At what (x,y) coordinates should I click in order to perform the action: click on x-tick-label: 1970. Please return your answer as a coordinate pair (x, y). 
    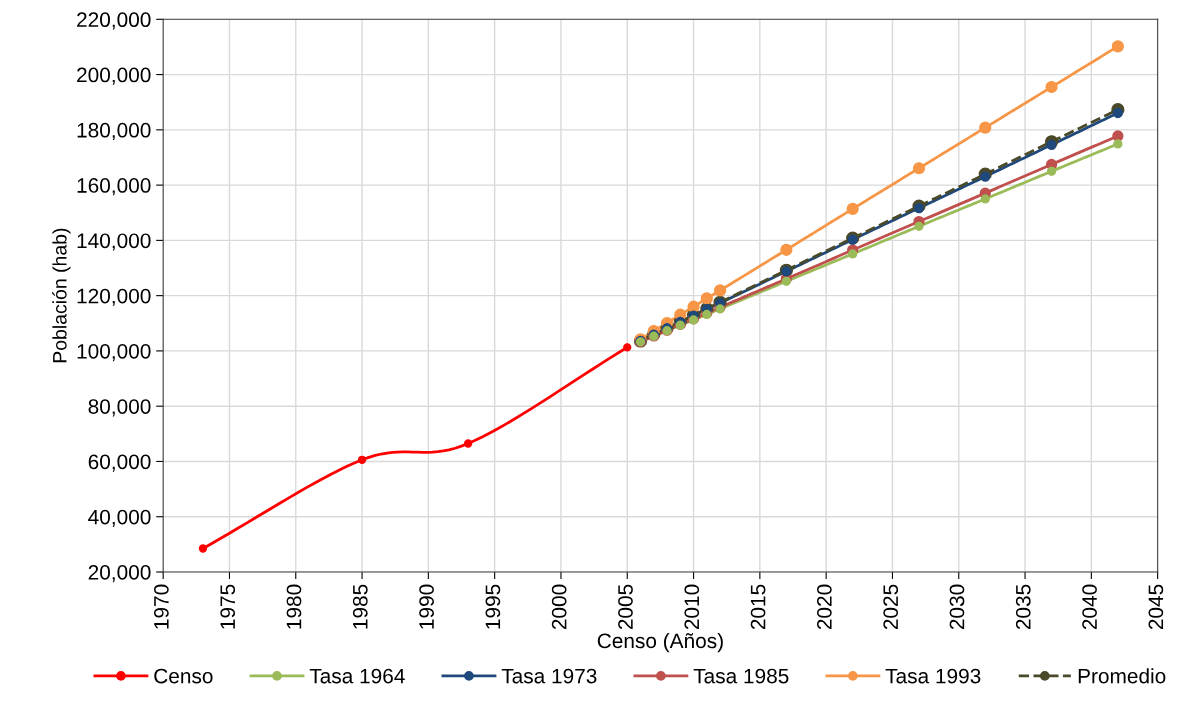
    Looking at the image, I should click on (161, 606).